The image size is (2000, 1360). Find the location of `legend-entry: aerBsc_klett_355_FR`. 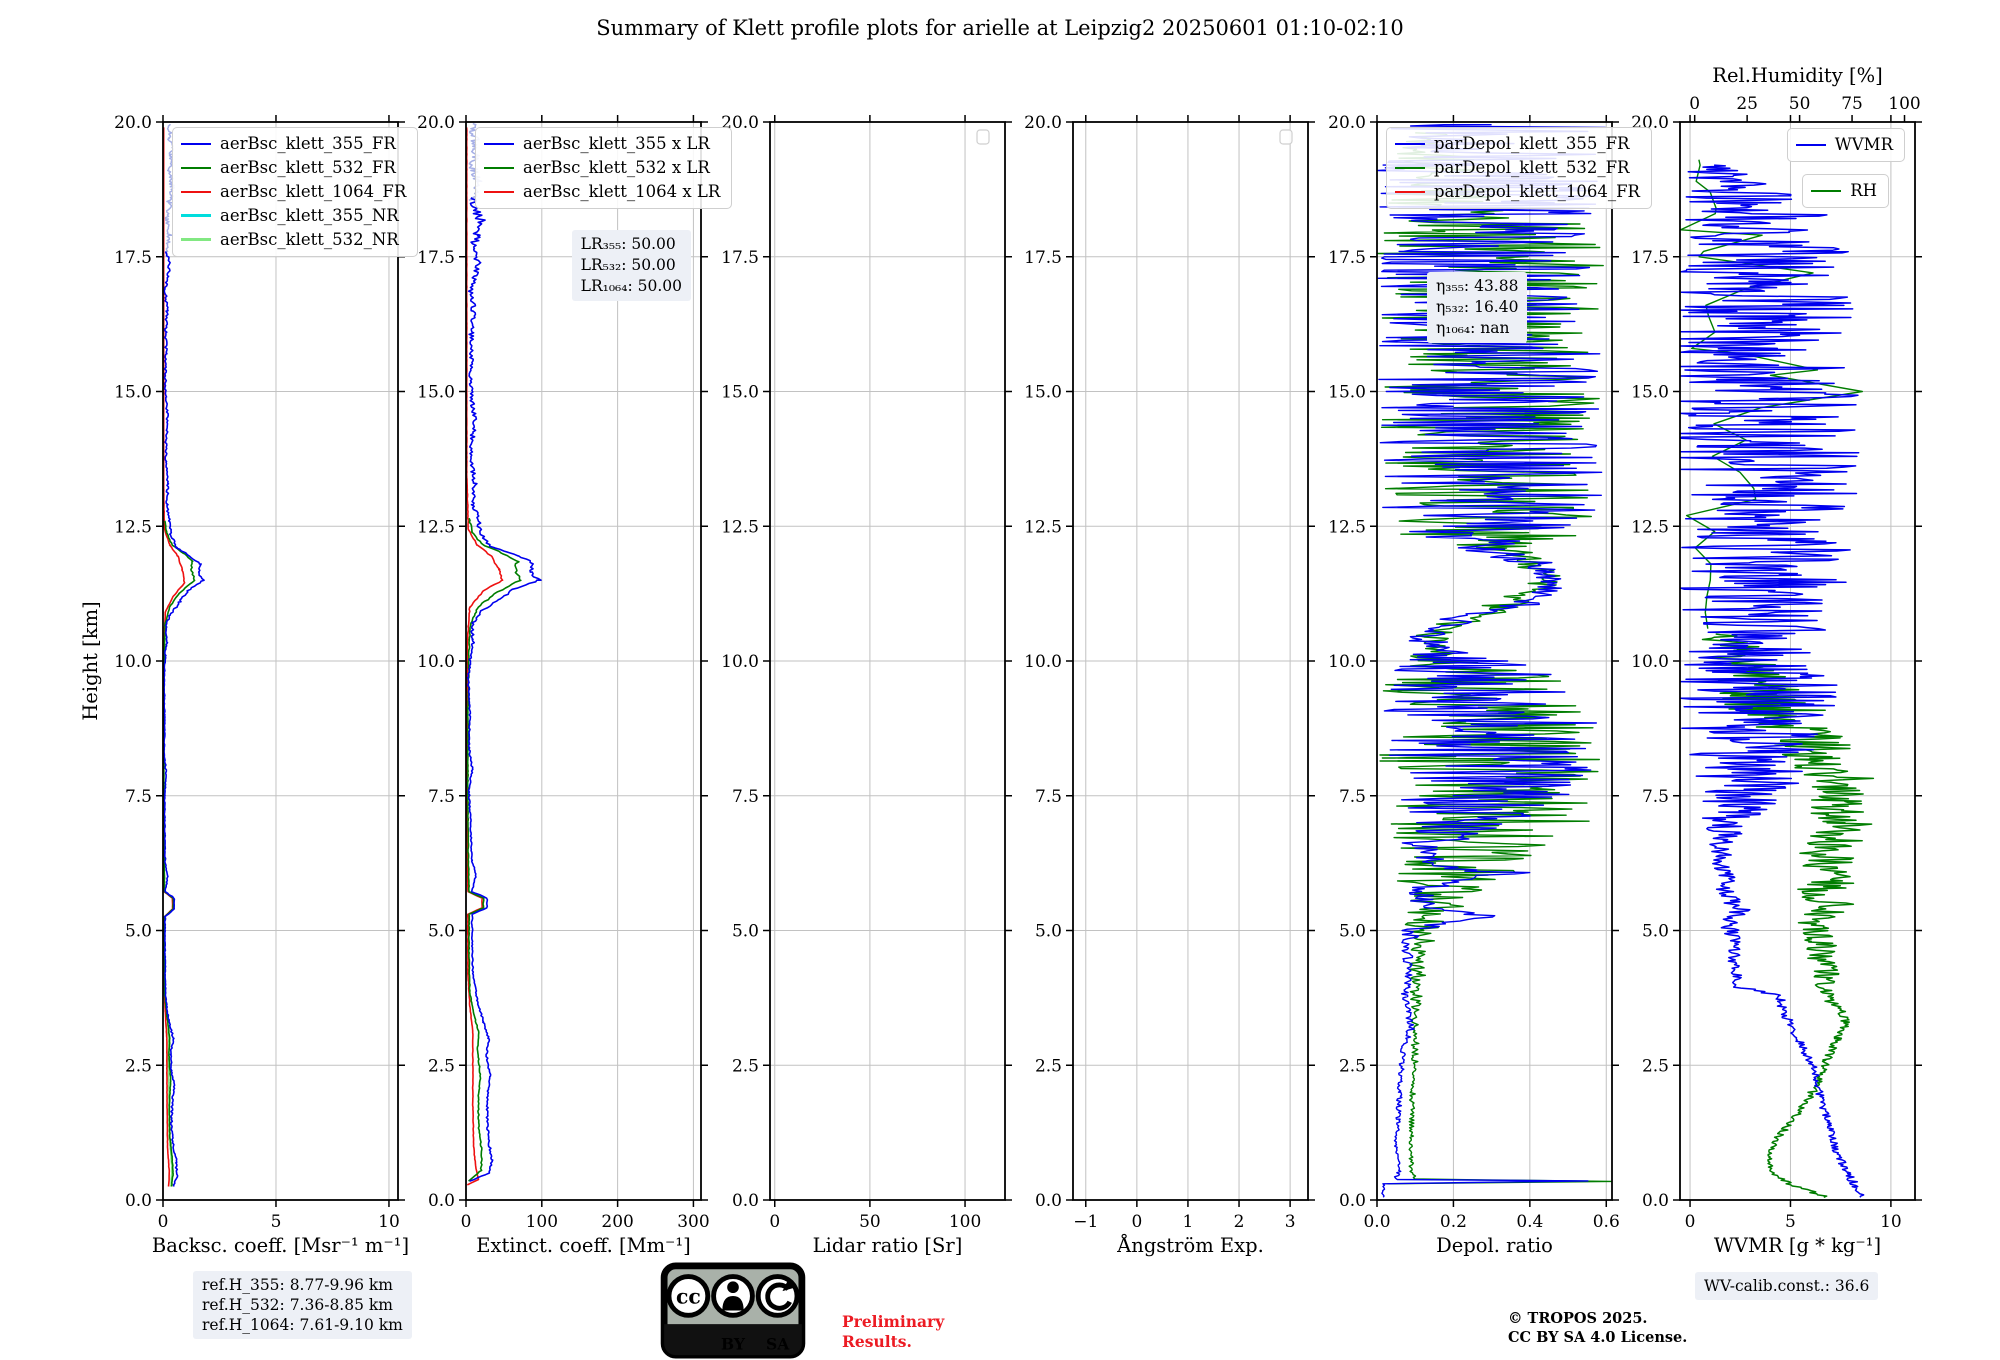

legend-entry: aerBsc_klett_355_FR is located at coordinates (293, 144).